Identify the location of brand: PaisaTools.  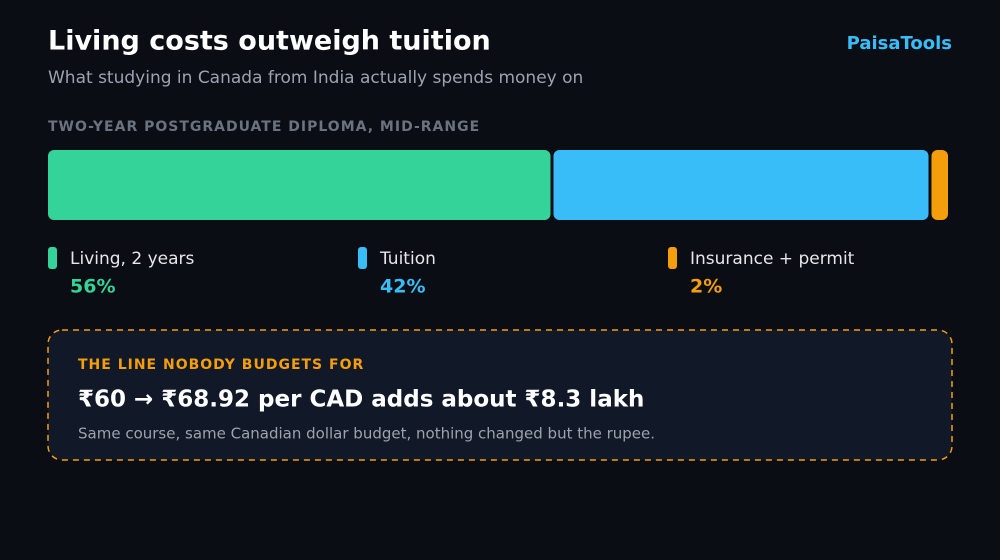
(899, 43).